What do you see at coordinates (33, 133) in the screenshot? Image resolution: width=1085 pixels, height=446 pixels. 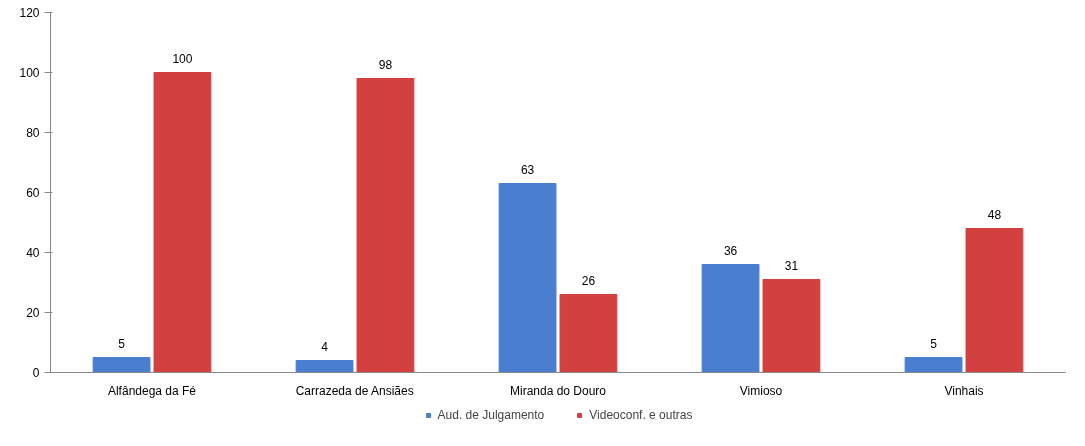 I see `y-tick-label: 80` at bounding box center [33, 133].